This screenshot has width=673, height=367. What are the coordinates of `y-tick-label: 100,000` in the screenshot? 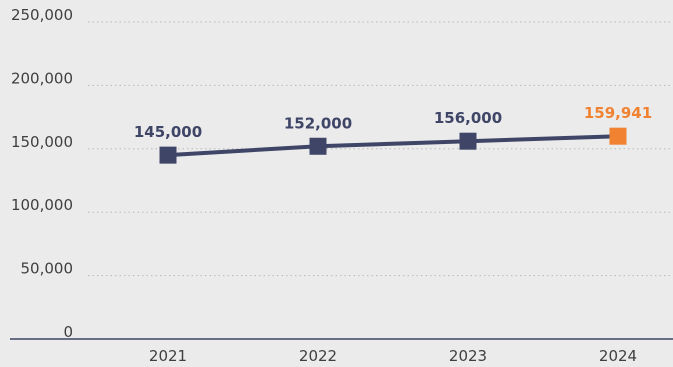 It's located at (42, 205).